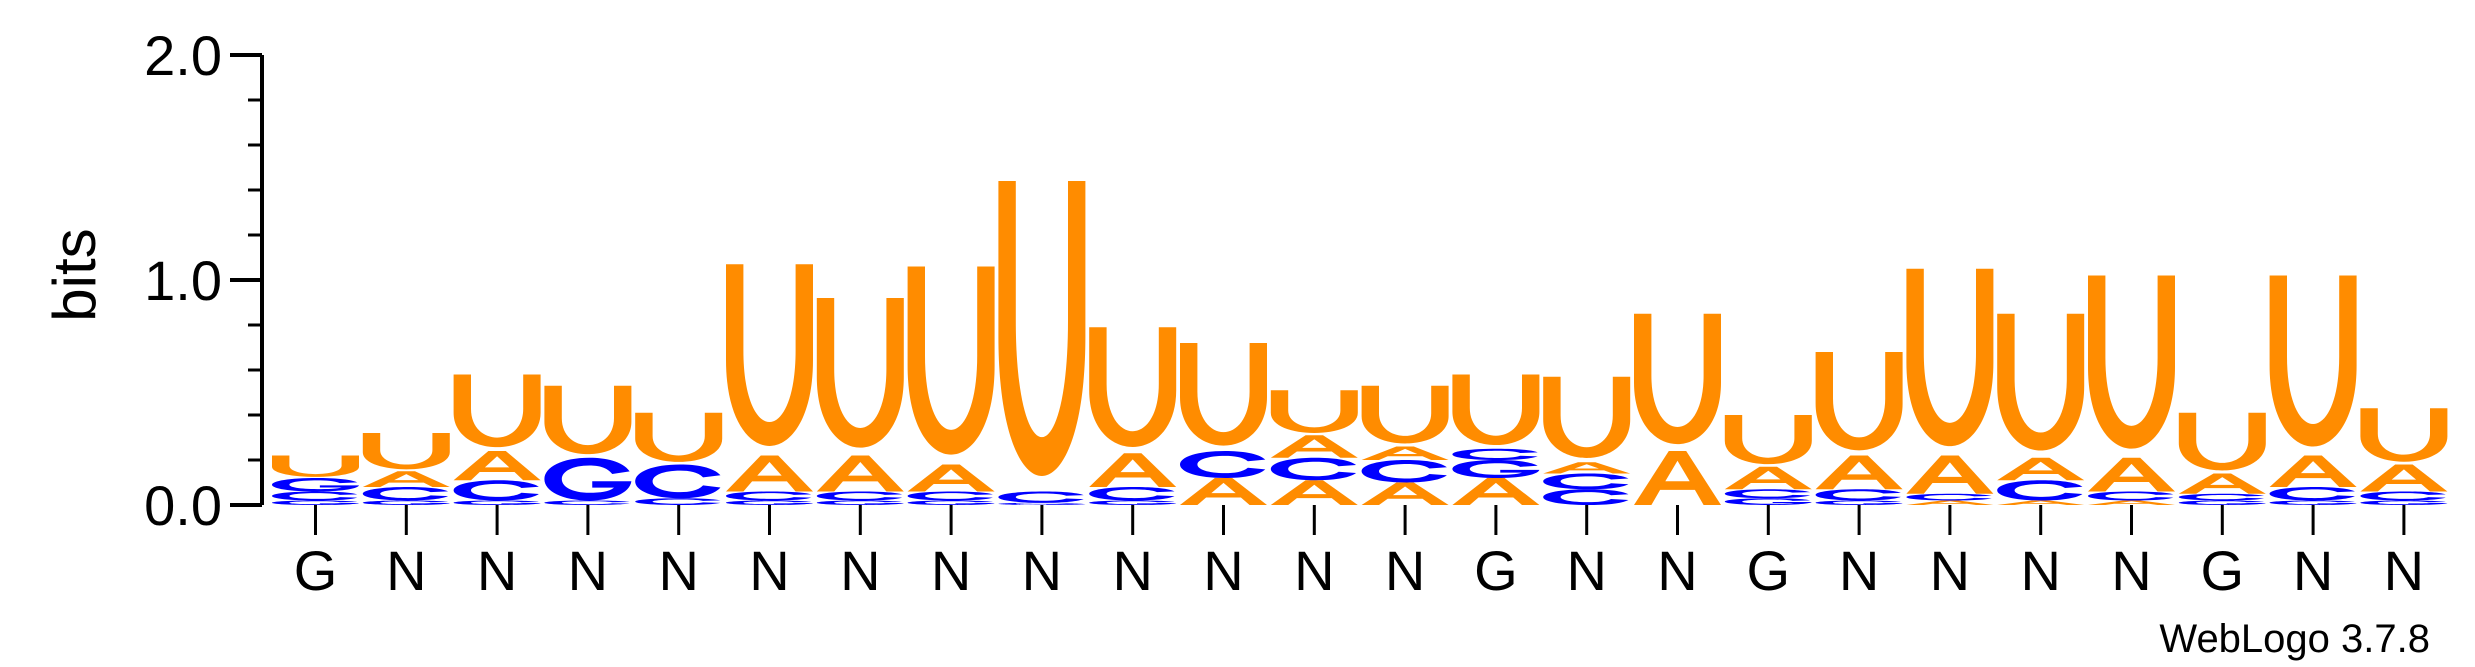 This screenshot has width=2475, height=667. I want to click on y-tick-label: 1.0, so click(183, 280).